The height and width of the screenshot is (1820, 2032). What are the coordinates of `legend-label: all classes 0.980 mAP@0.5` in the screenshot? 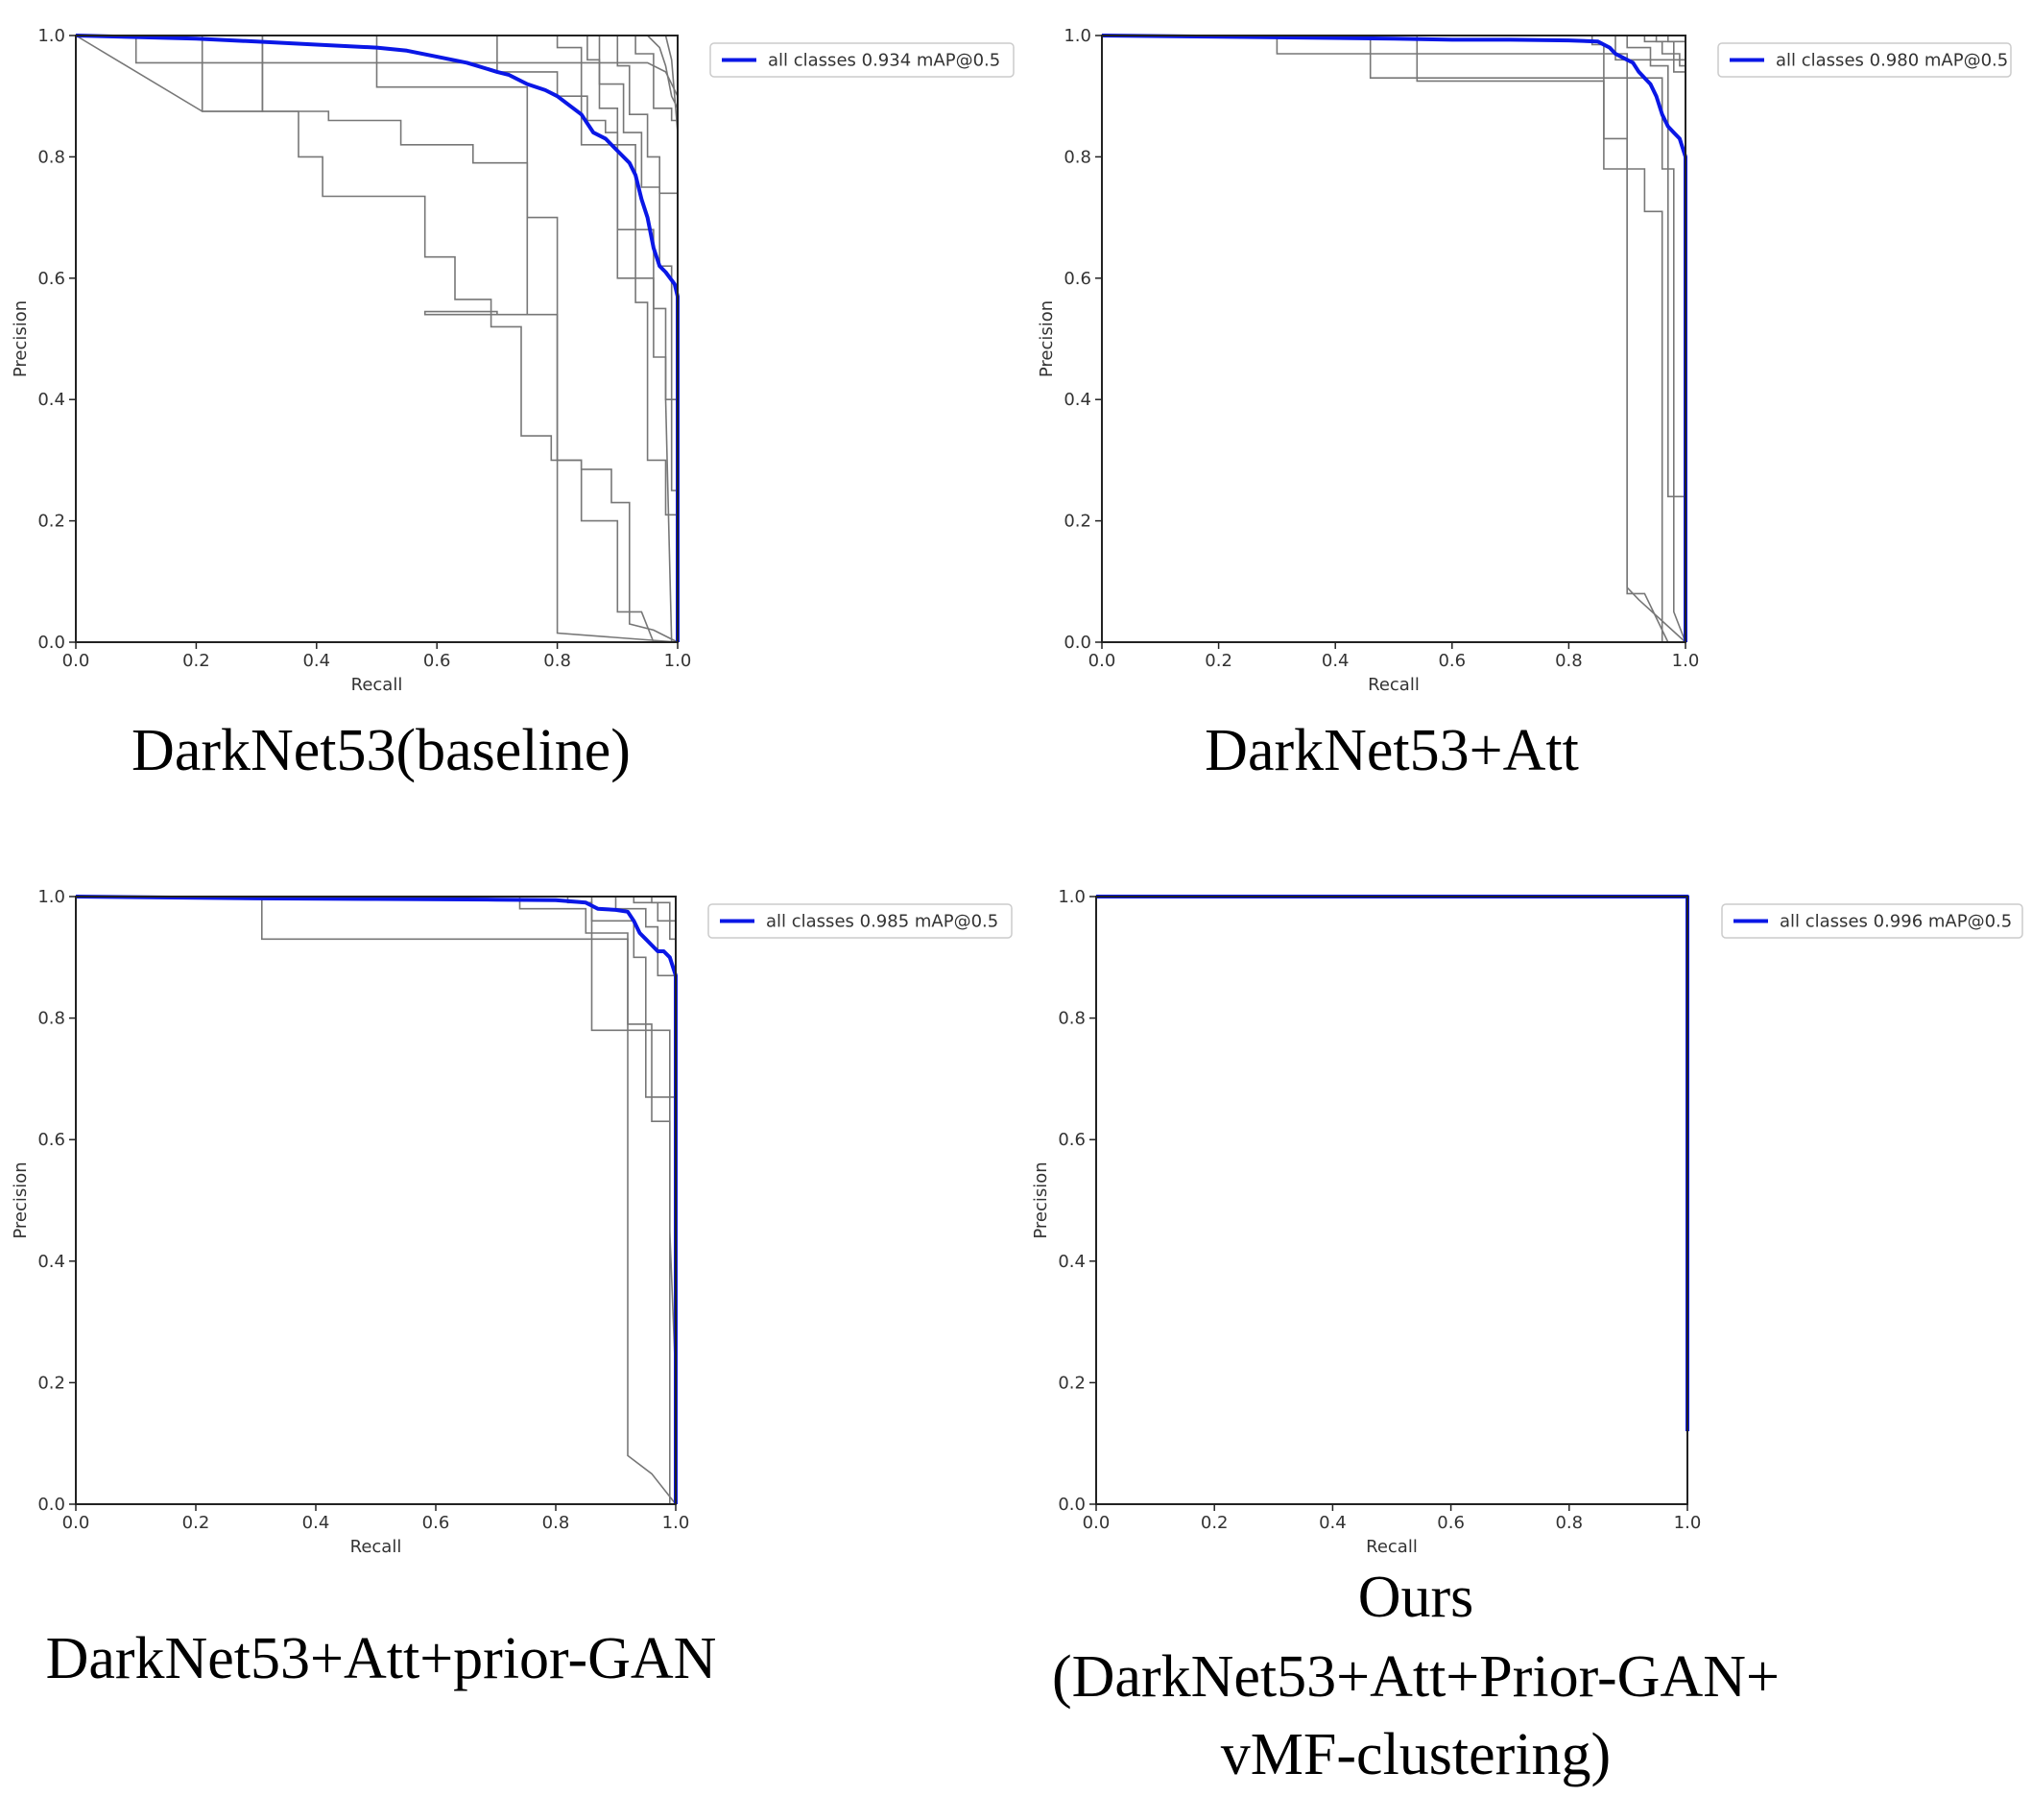 It's located at (1892, 61).